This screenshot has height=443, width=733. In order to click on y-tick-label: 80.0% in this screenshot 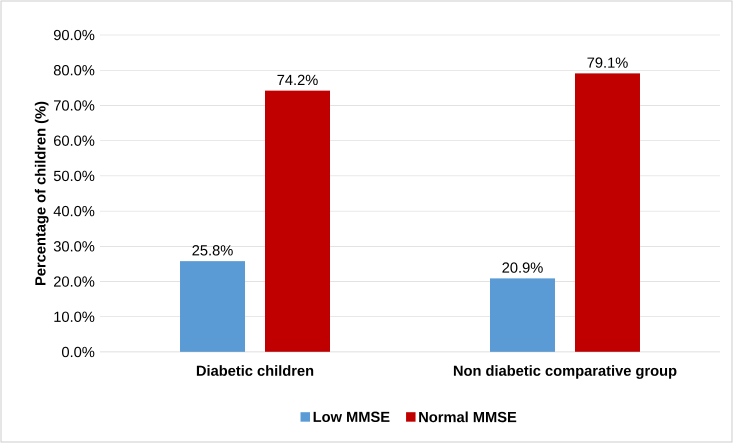, I will do `click(74, 70)`.